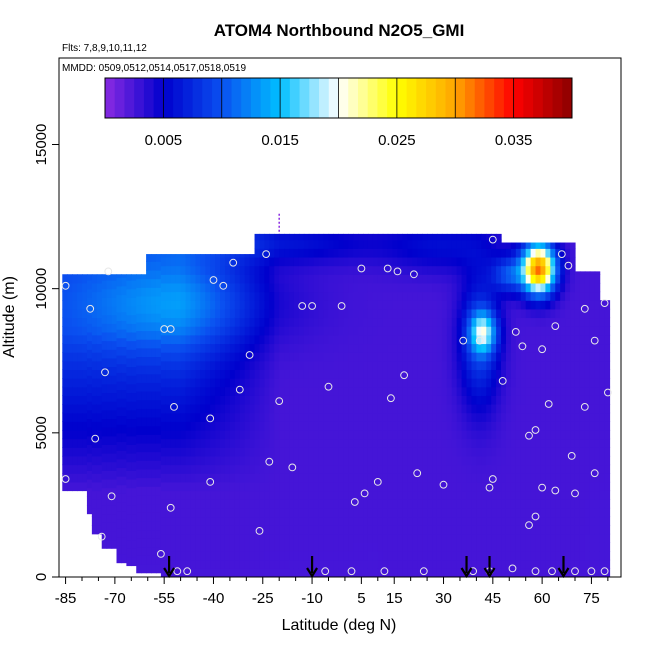  What do you see at coordinates (509, 98) in the screenshot?
I see `colorbar-segment` at bounding box center [509, 98].